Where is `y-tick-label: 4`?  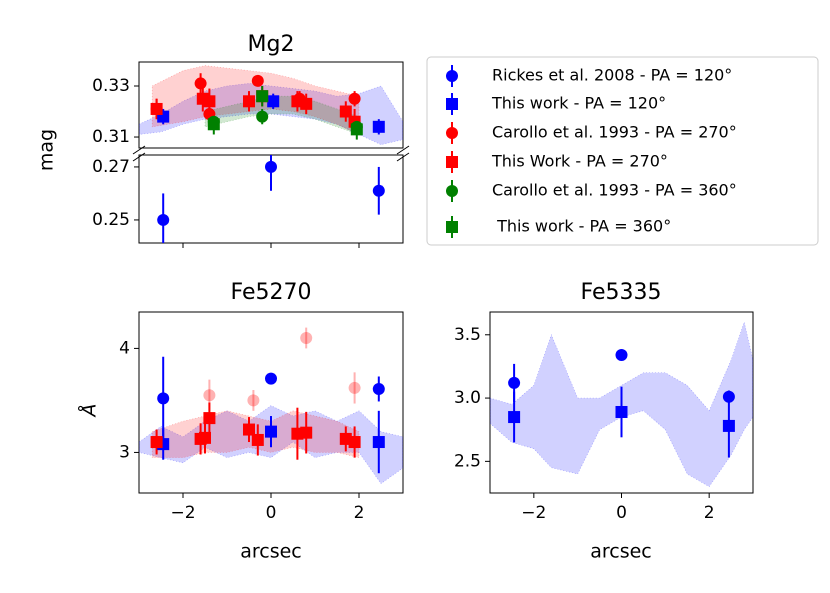 y-tick-label: 4 is located at coordinates (124, 348).